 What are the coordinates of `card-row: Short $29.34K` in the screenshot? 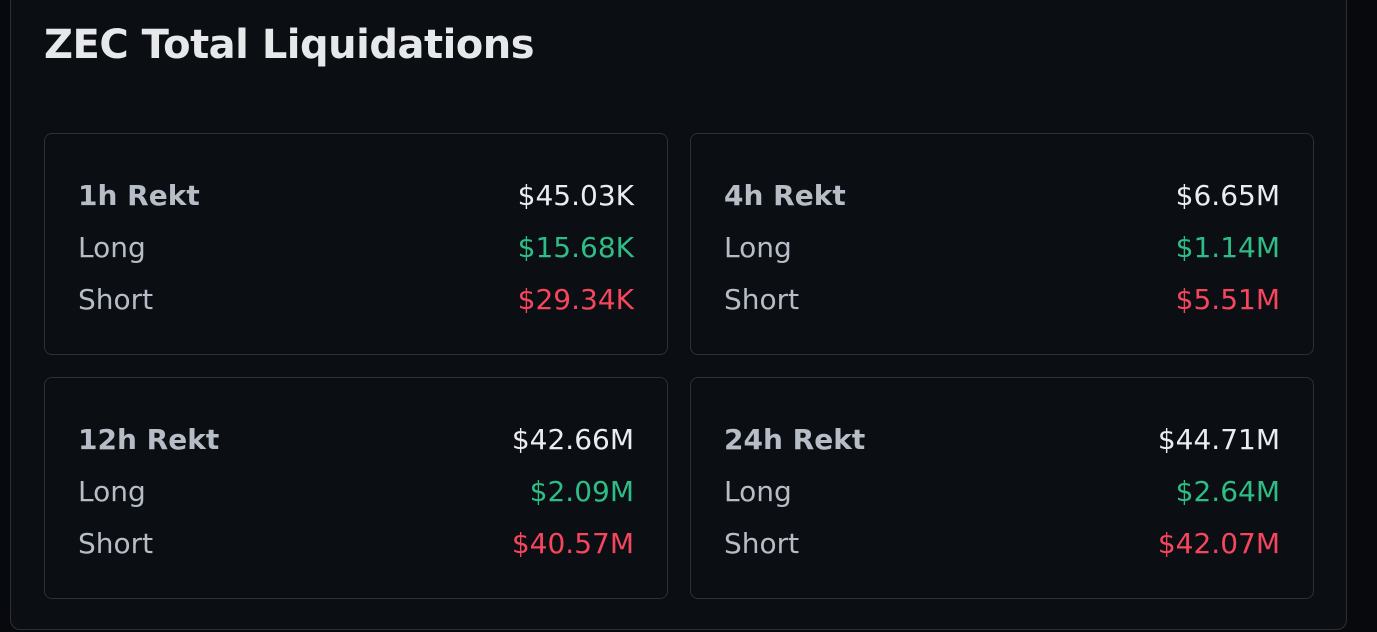 It's located at (356, 299).